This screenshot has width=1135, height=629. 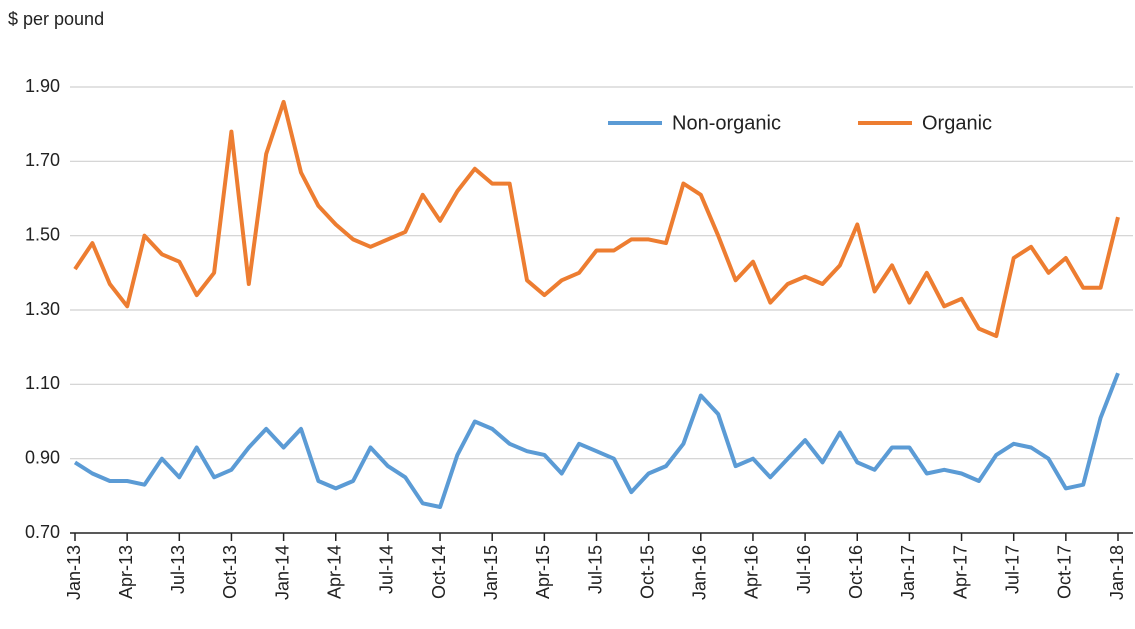 I want to click on x-tick-label: Apr-17, so click(x=960, y=572).